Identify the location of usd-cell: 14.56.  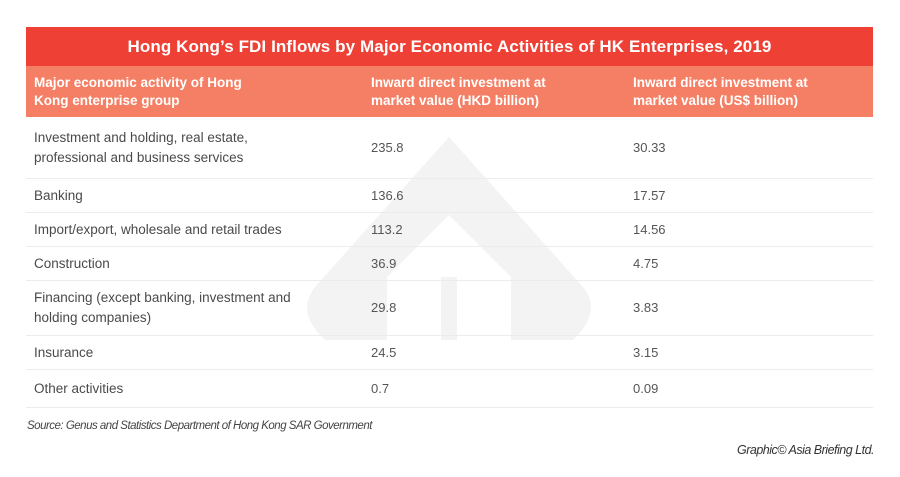
(649, 229).